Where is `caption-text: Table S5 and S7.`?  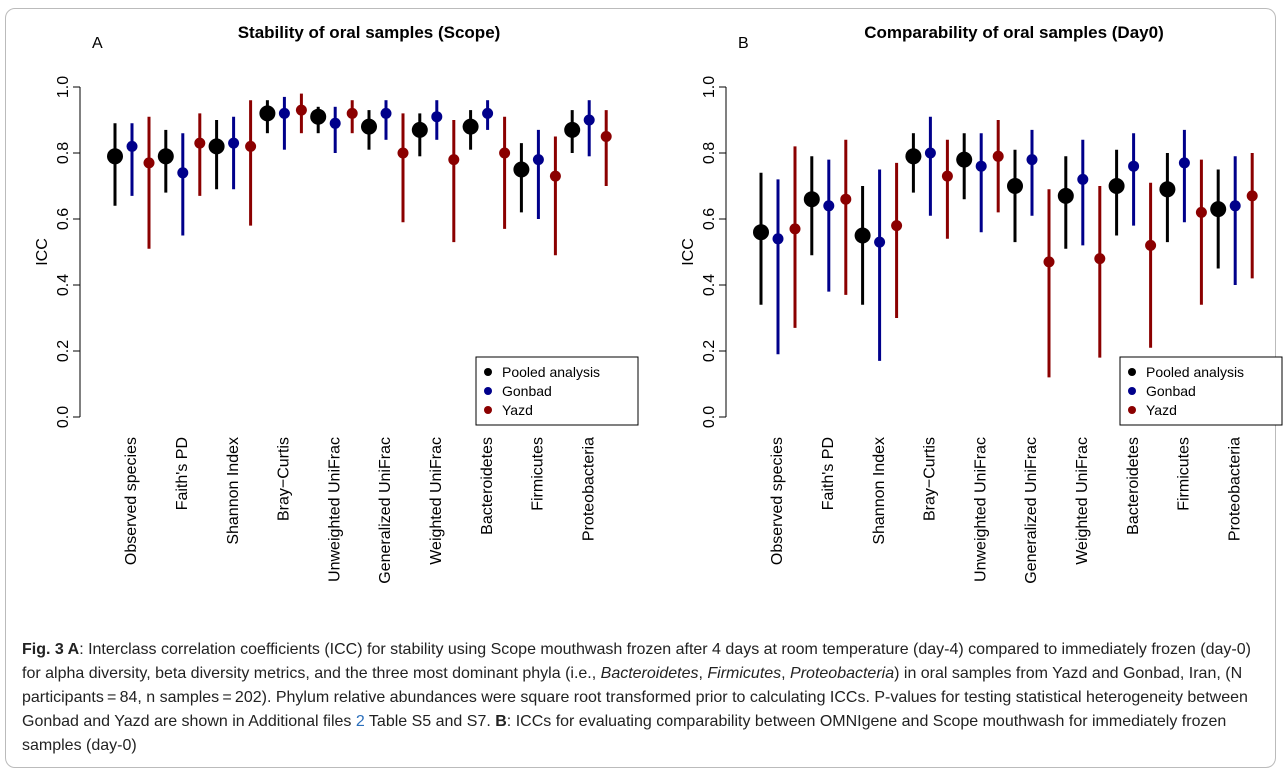 caption-text: Table S5 and S7. is located at coordinates (430, 721).